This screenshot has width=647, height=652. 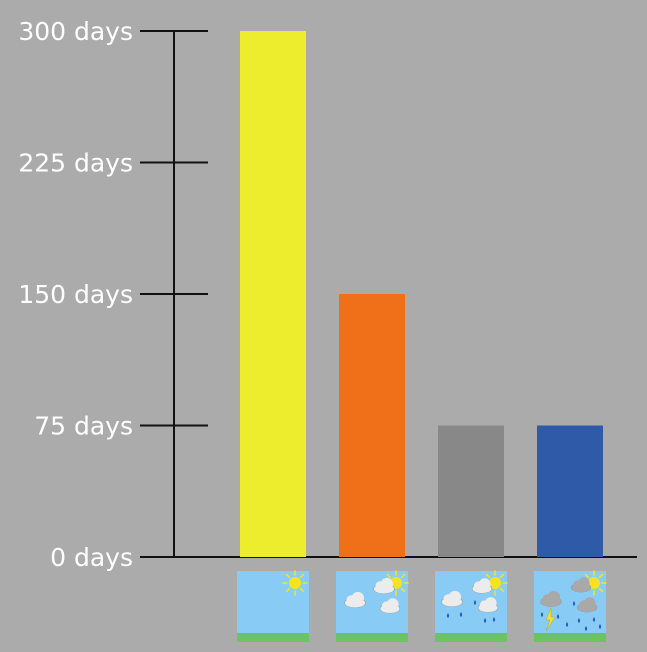 I want to click on y-tick-label: 75 days, so click(x=83, y=426).